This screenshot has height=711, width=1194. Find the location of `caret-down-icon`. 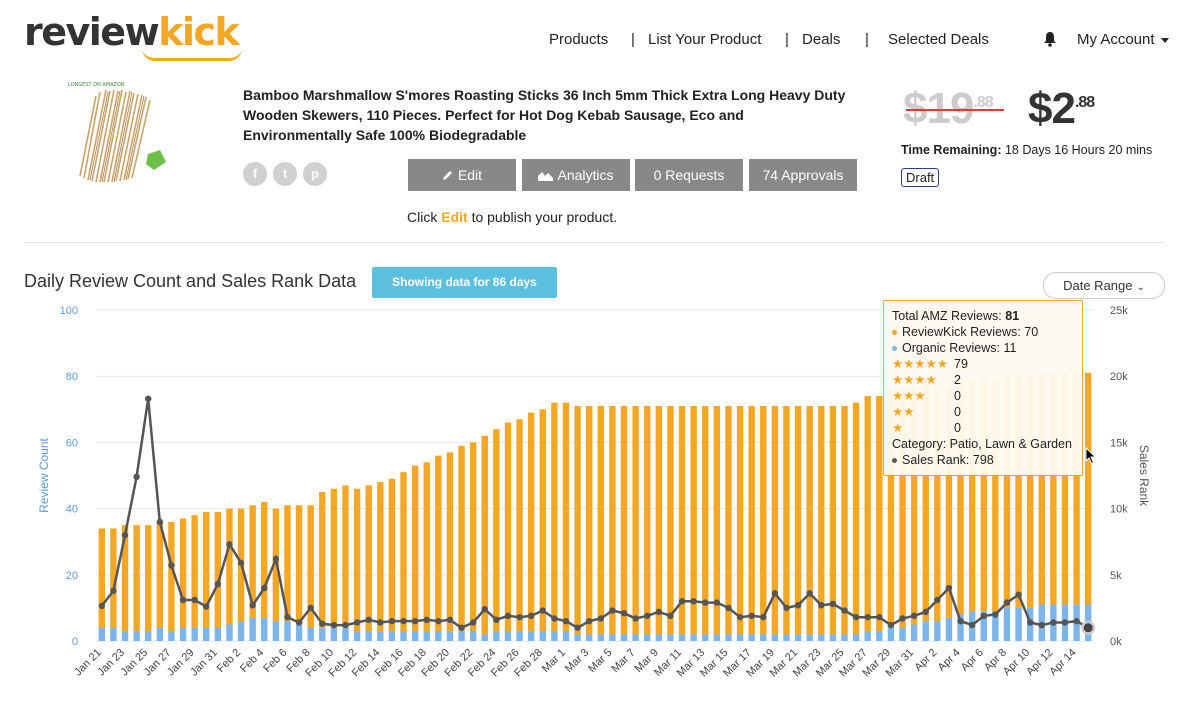

caret-down-icon is located at coordinates (1164, 40).